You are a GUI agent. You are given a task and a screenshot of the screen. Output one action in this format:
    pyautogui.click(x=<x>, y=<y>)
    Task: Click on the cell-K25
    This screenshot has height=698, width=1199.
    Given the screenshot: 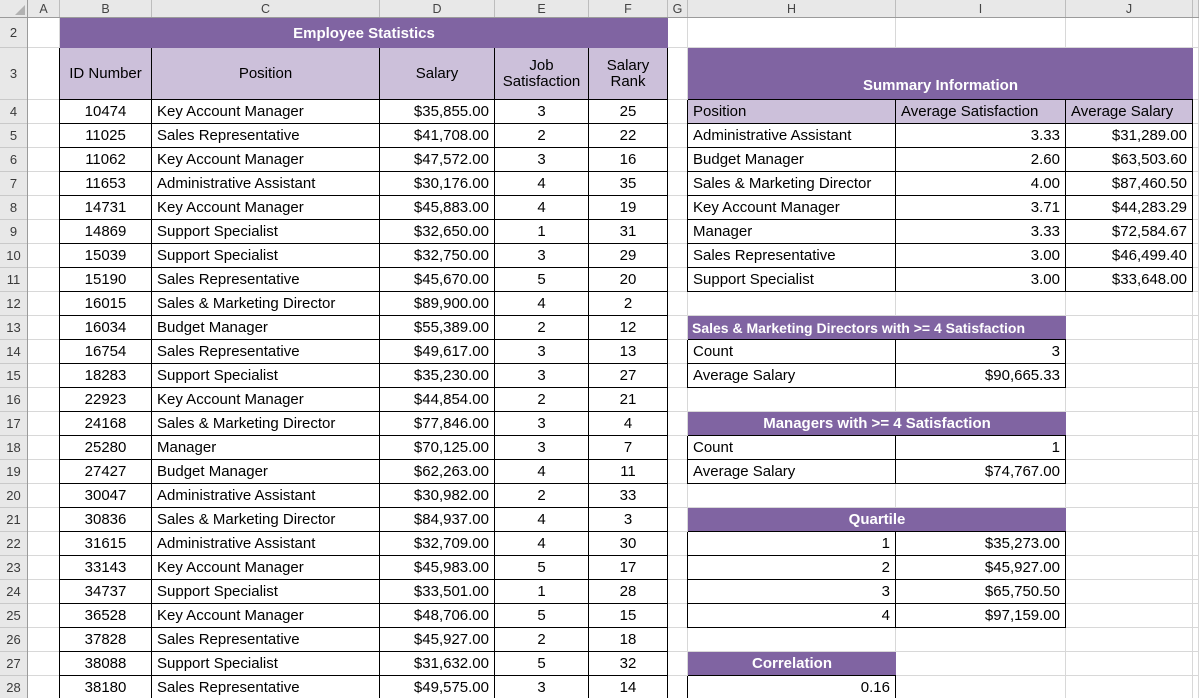 What is the action you would take?
    pyautogui.click(x=1196, y=616)
    